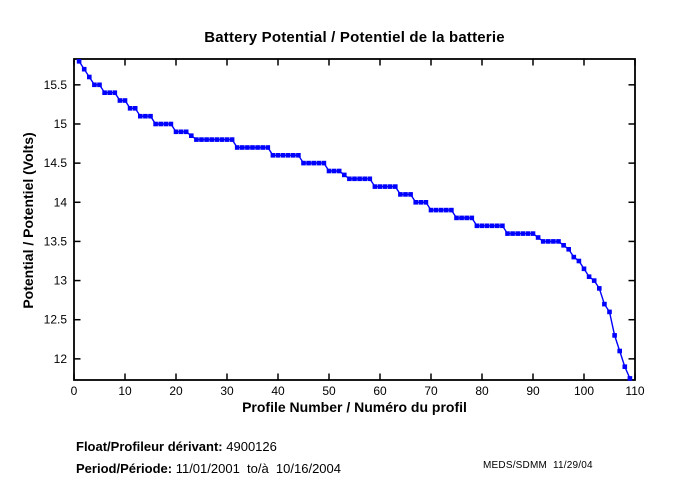 Image resolution: width=680 pixels, height=500 pixels. I want to click on period-value: 11/01/2001 to/à 10/16/2004, so click(258, 468).